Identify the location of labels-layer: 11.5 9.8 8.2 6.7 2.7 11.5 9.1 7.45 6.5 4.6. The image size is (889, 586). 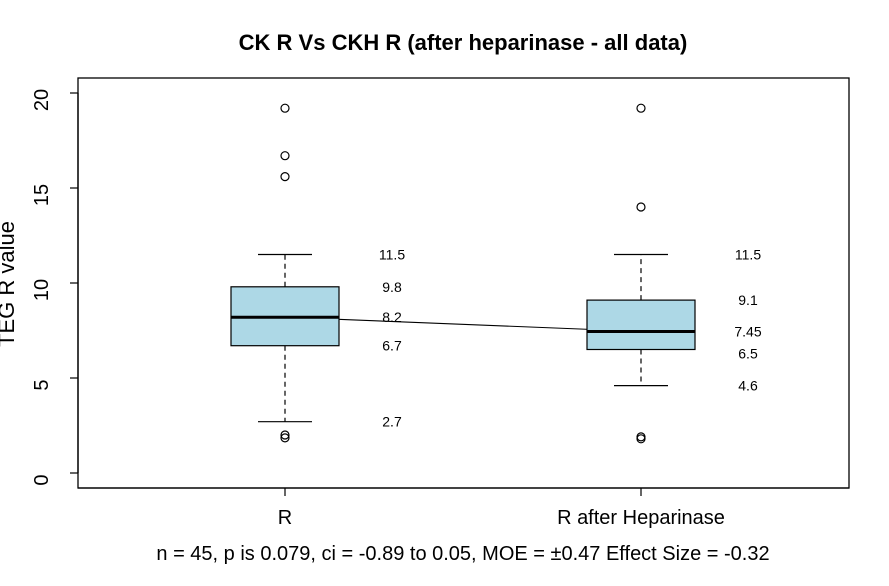
(570, 338).